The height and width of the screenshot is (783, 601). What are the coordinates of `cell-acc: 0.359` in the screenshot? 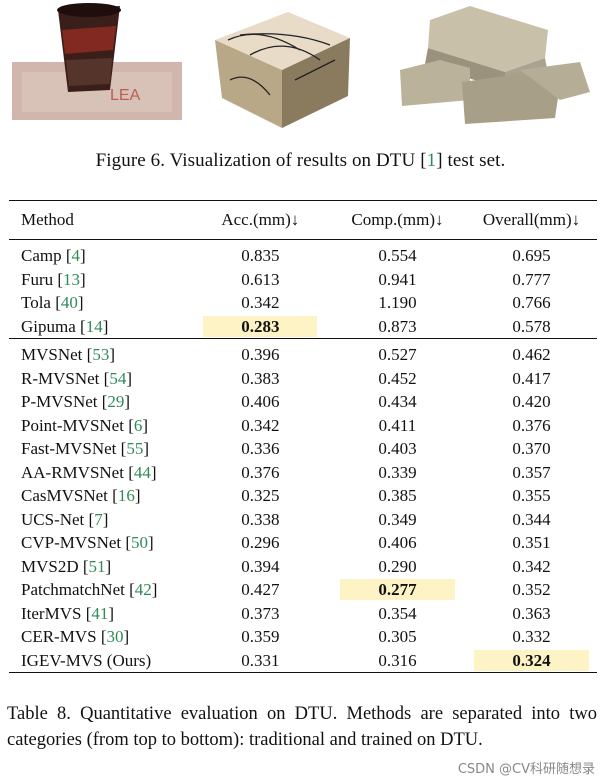 It's located at (260, 637).